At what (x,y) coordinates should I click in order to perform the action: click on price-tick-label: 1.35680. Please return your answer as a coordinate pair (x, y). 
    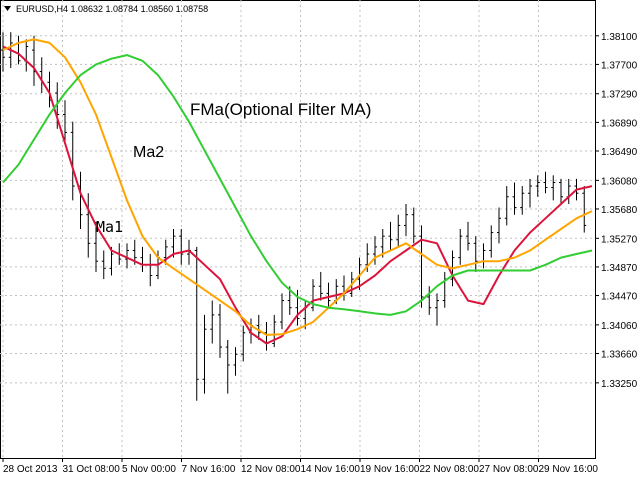
    Looking at the image, I should click on (619, 210).